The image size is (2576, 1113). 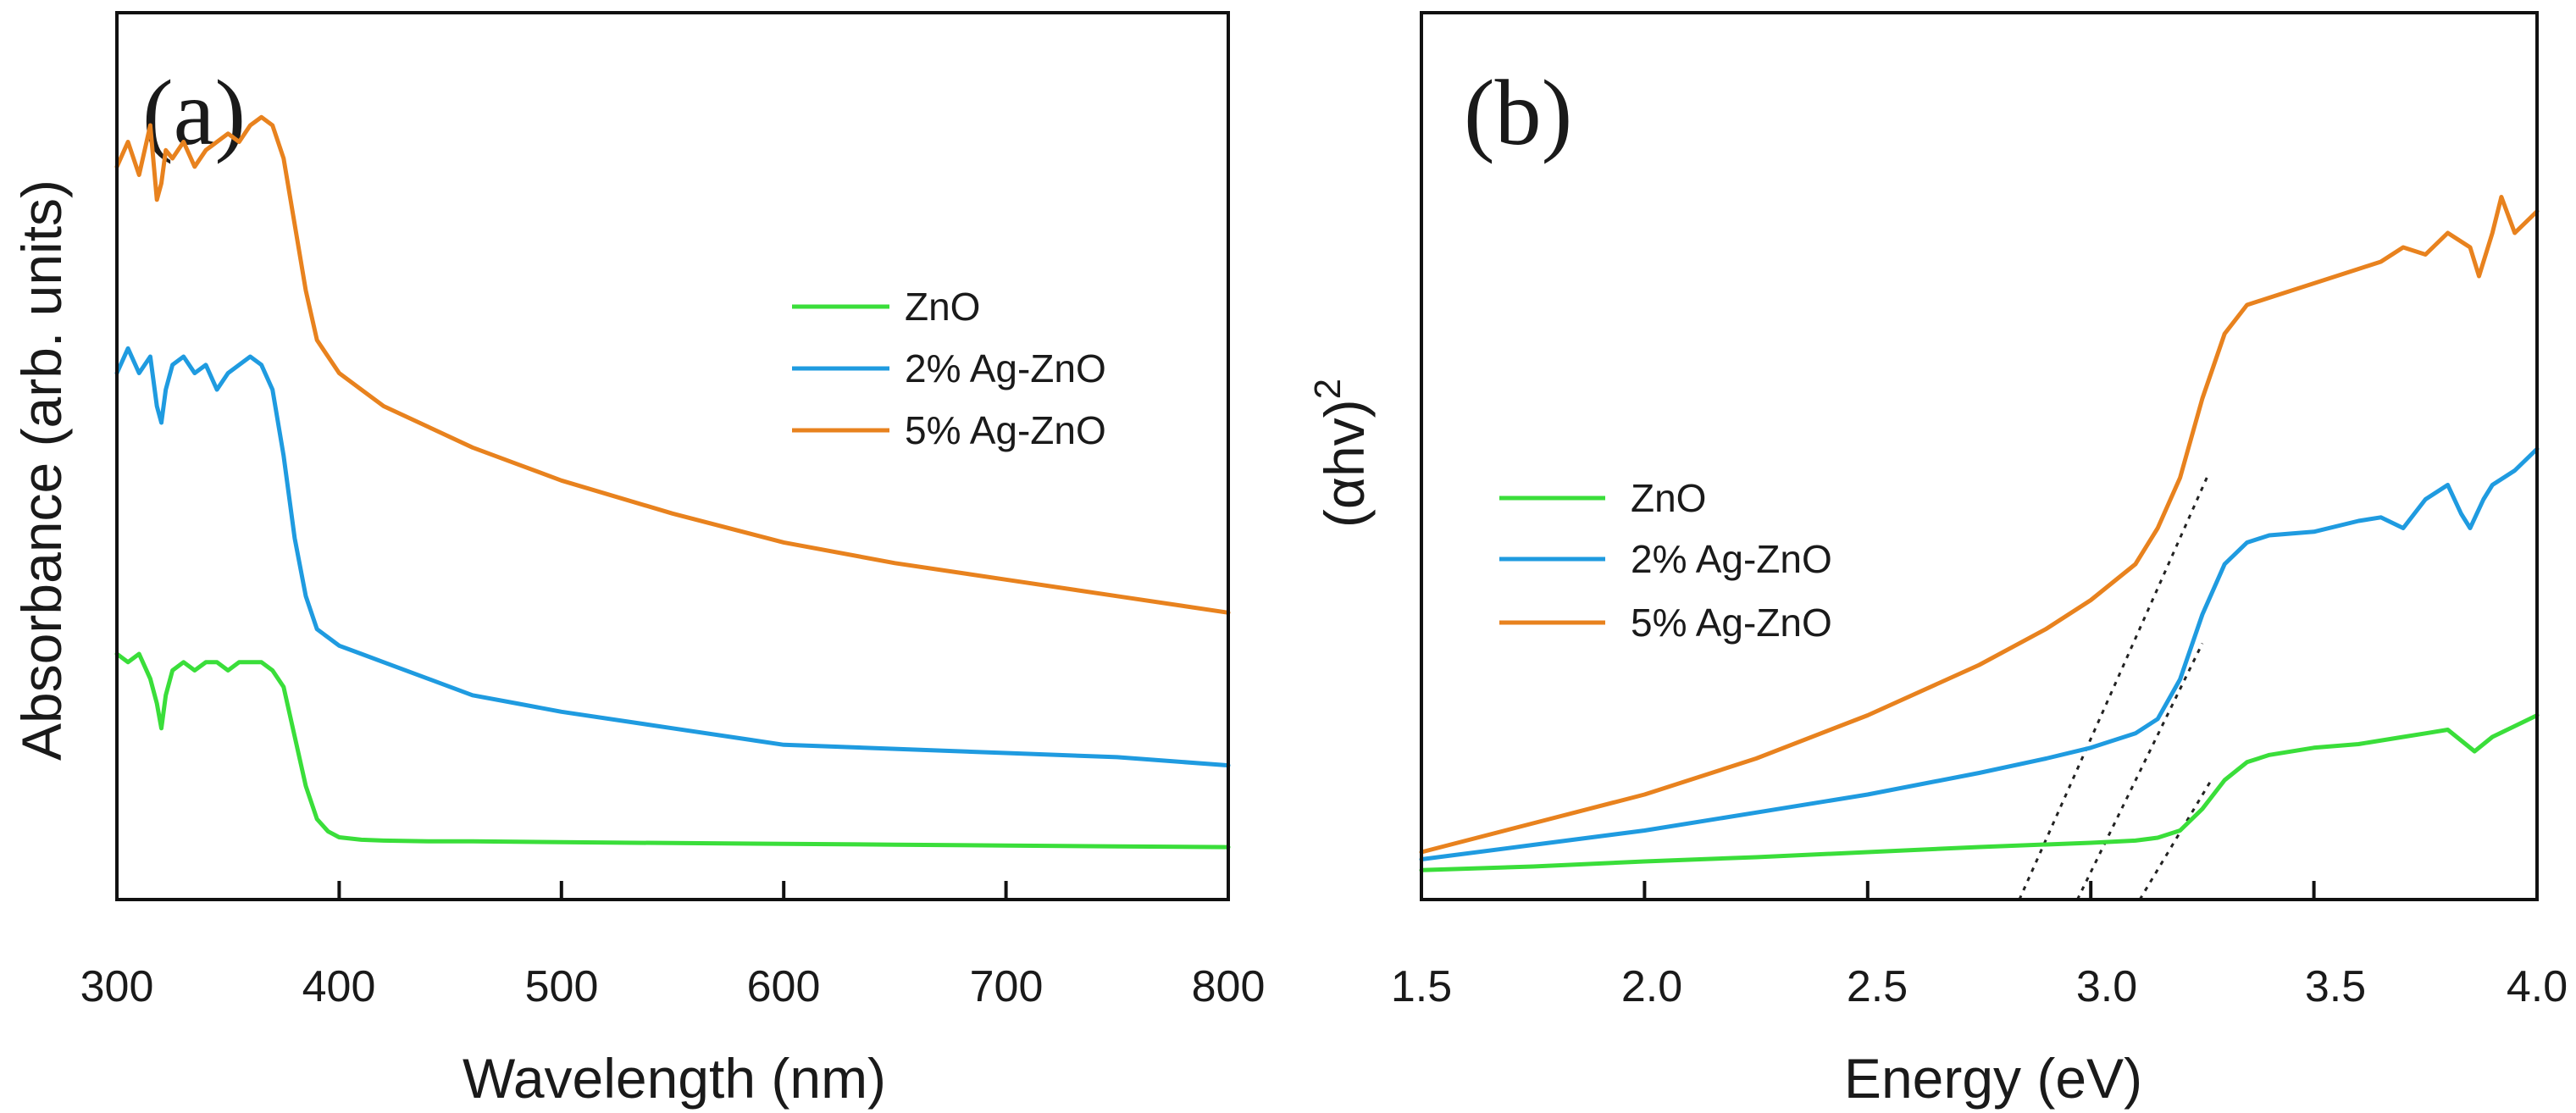 I want to click on panel-a-x-ticks, so click(x=672, y=890).